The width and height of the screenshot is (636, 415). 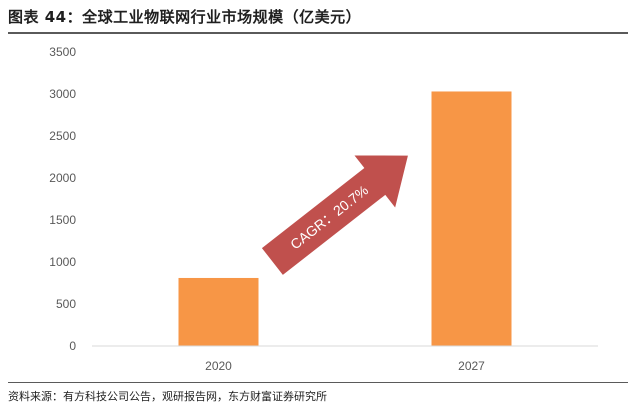 What do you see at coordinates (167, 396) in the screenshot?
I see `source-note: 资料来源：有方科技公司公告，观研报告网，东方财富证券研究所` at bounding box center [167, 396].